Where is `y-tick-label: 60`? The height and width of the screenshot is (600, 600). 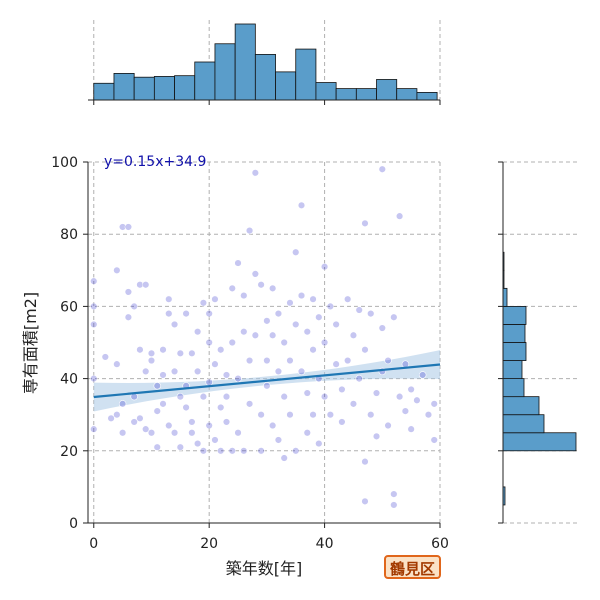 y-tick-label: 60 is located at coordinates (69, 307).